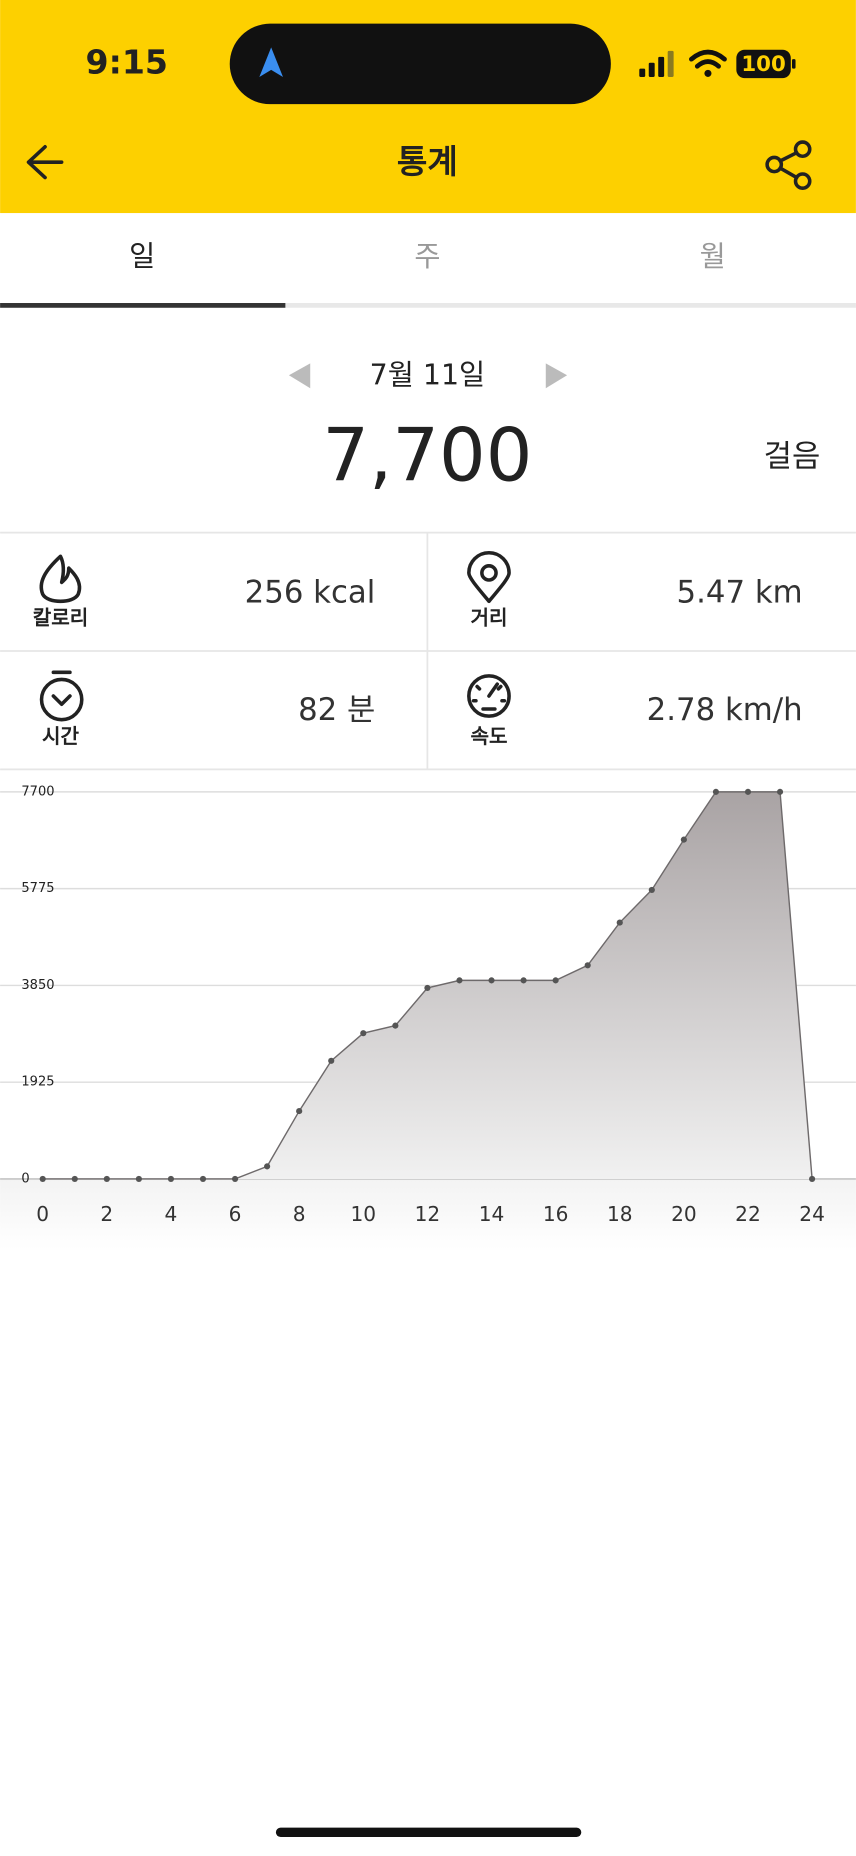  Describe the element at coordinates (299, 376) in the screenshot. I see `prev-day` at that location.